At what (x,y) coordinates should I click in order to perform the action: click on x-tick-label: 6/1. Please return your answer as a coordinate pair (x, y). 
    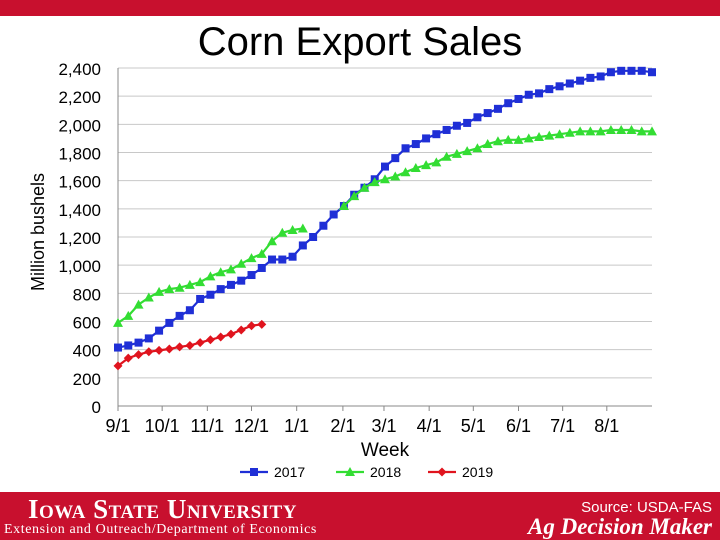
    Looking at the image, I should click on (518, 426).